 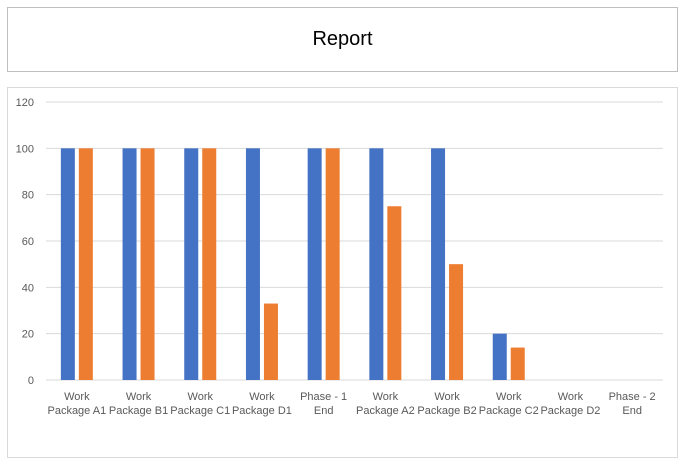 What do you see at coordinates (632, 397) in the screenshot?
I see `x-tick-label: Phase - 2` at bounding box center [632, 397].